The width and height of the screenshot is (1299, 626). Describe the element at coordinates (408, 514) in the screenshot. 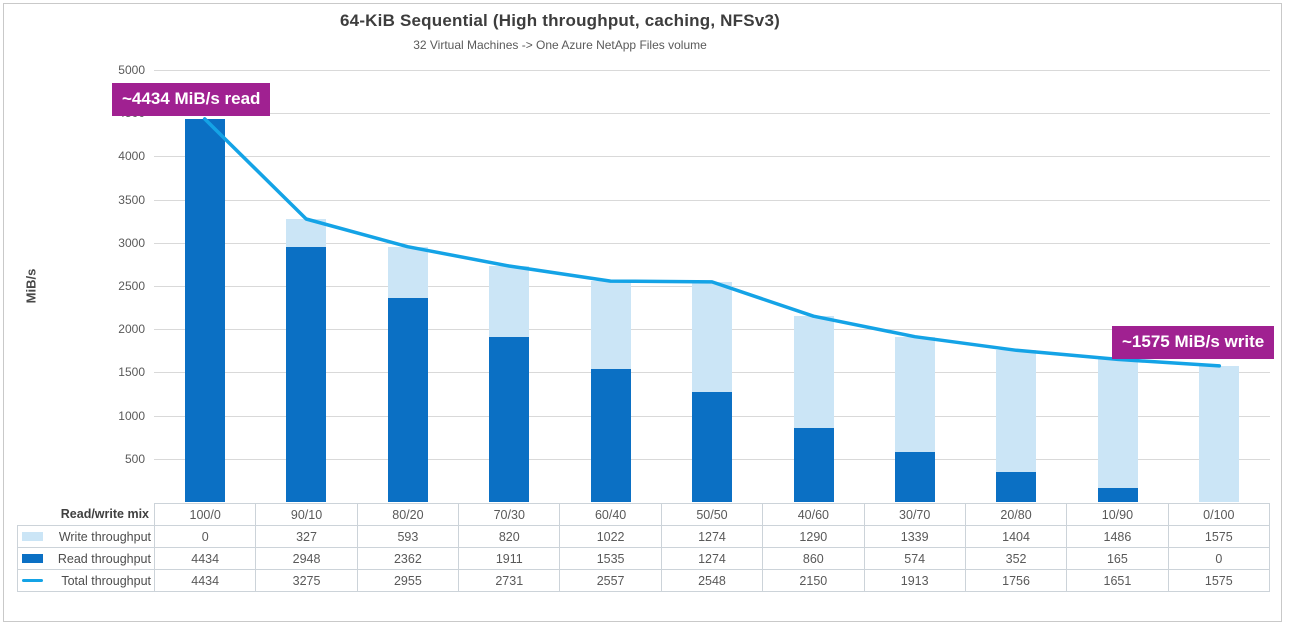

I see `category-cell: 80/20` at that location.